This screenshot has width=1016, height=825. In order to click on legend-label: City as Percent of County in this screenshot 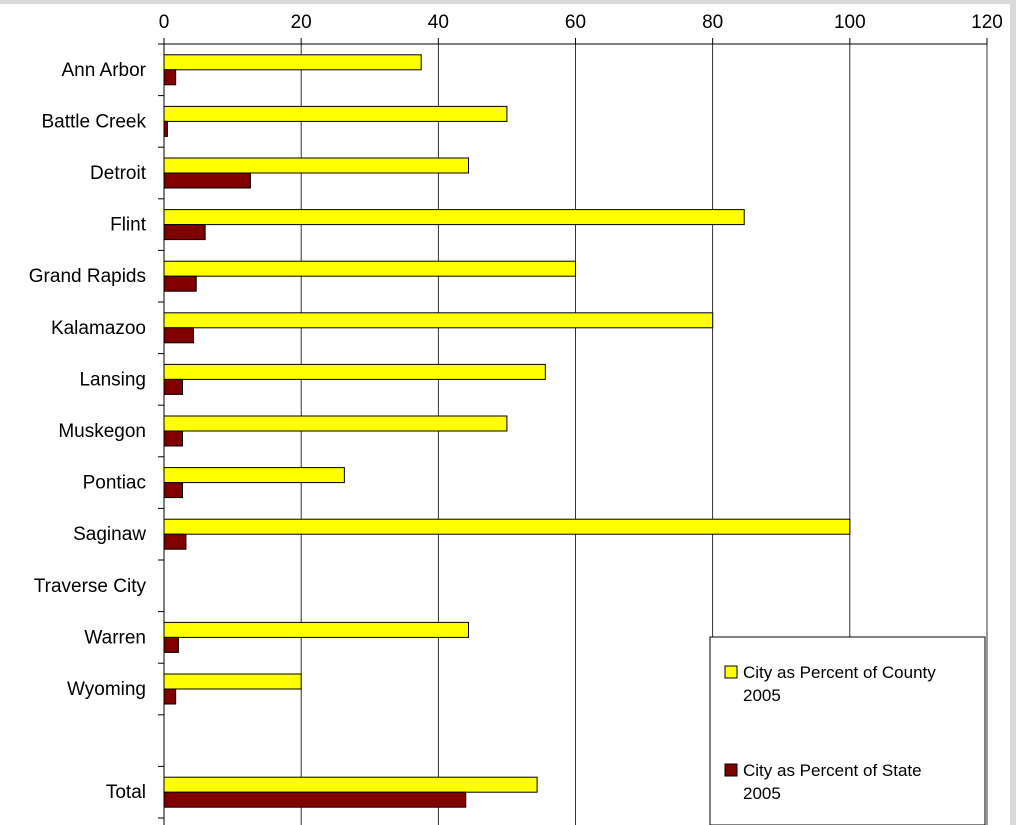, I will do `click(839, 672)`.